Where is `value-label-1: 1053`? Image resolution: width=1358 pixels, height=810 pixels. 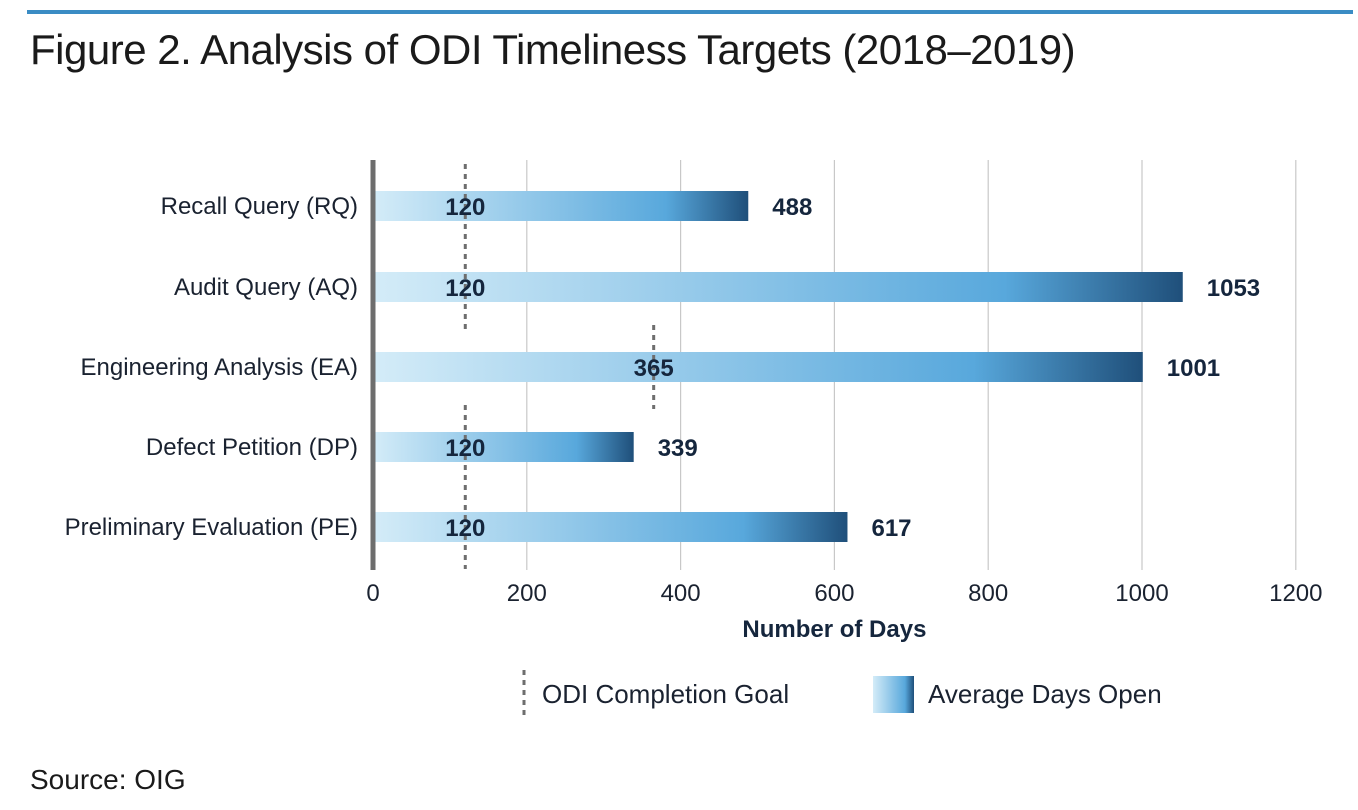
value-label-1: 1053 is located at coordinates (1233, 288).